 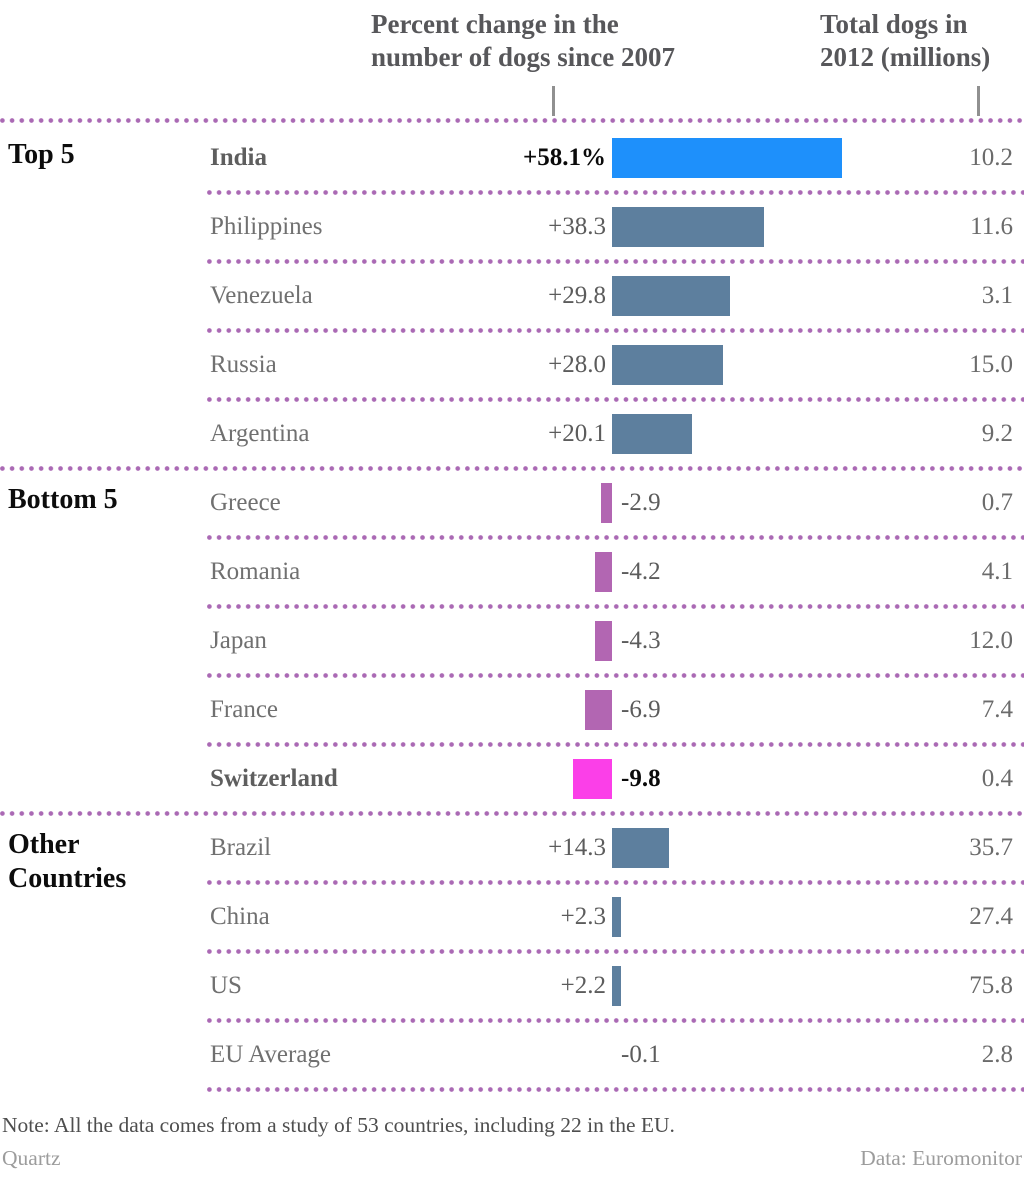 What do you see at coordinates (583, 916) in the screenshot?
I see `change-value: +2.3` at bounding box center [583, 916].